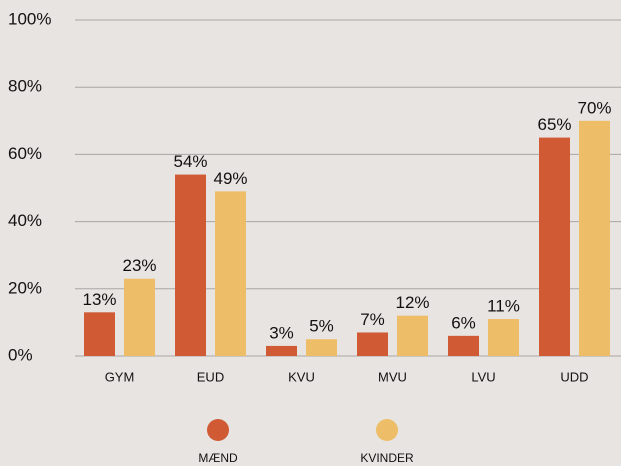  Describe the element at coordinates (139, 265) in the screenshot. I see `value-label: 23%` at that location.